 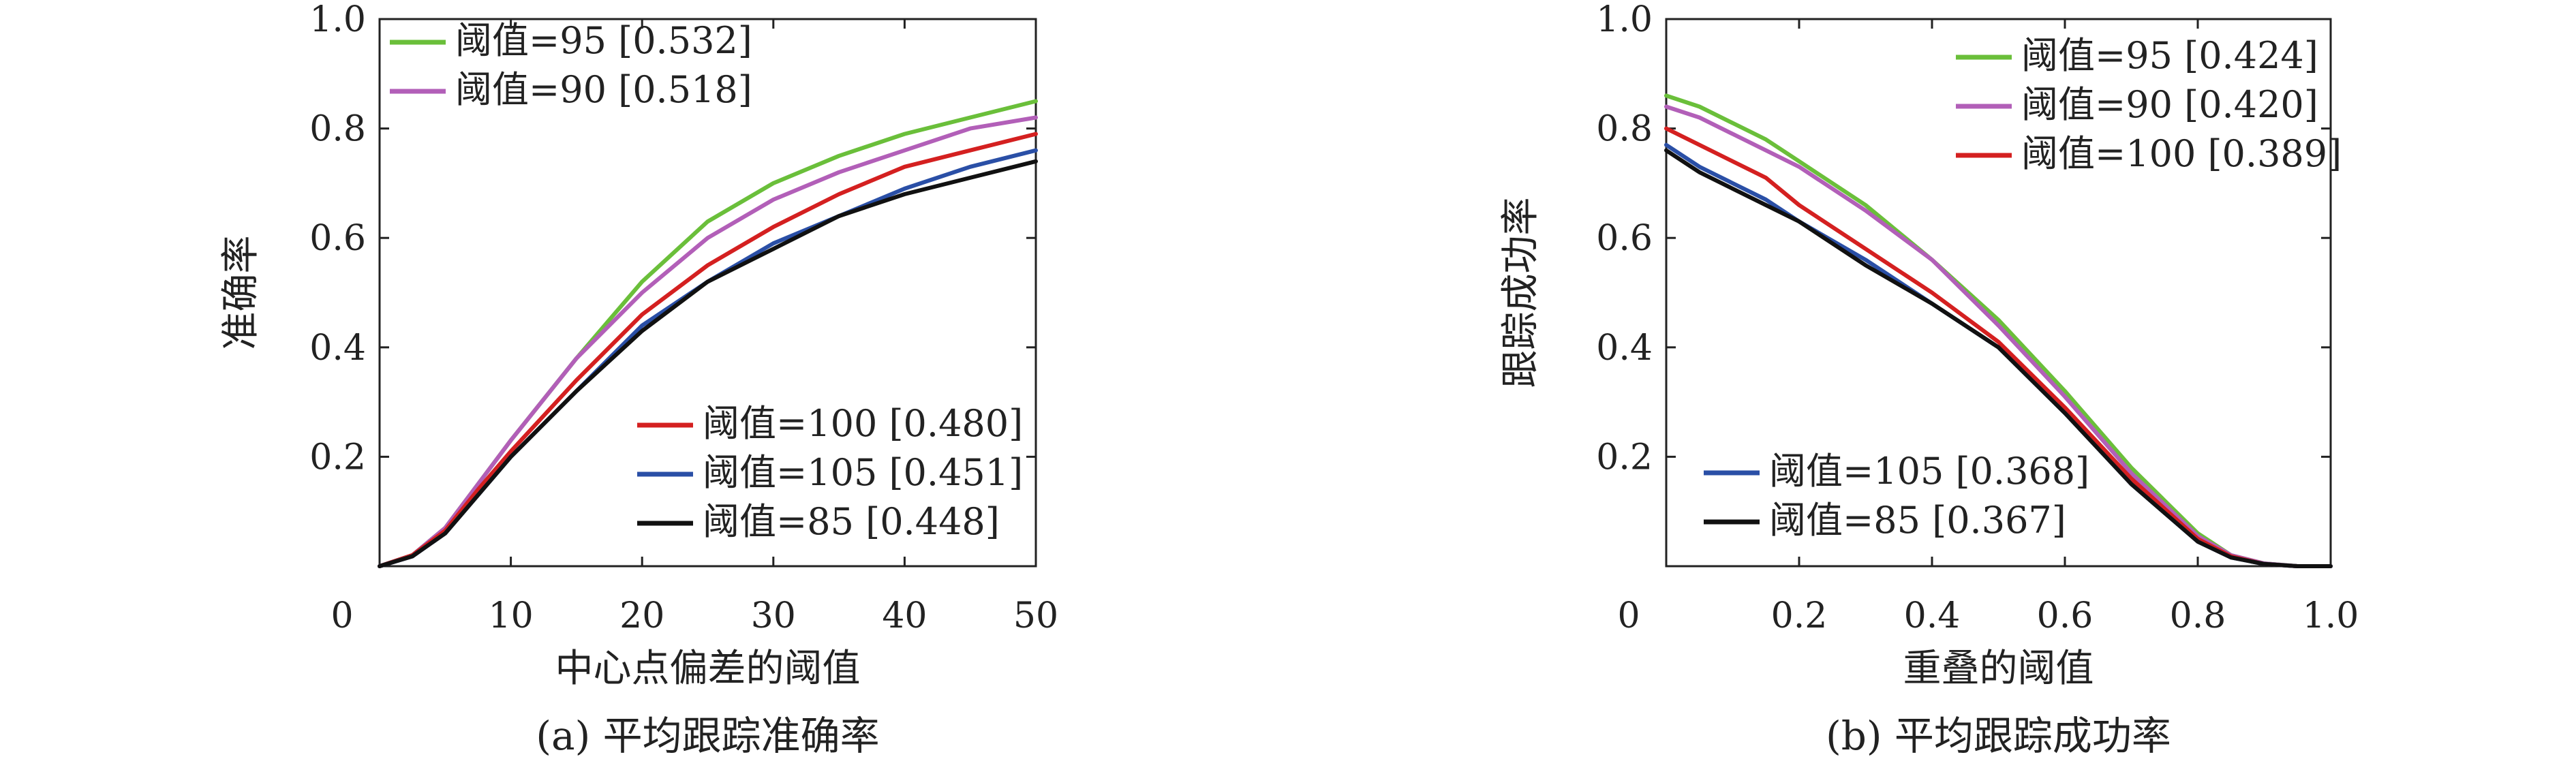 I want to click on legend-top-left: 阈值=95 [0.532] 阈值=90 [0.518], so click(x=571, y=65).